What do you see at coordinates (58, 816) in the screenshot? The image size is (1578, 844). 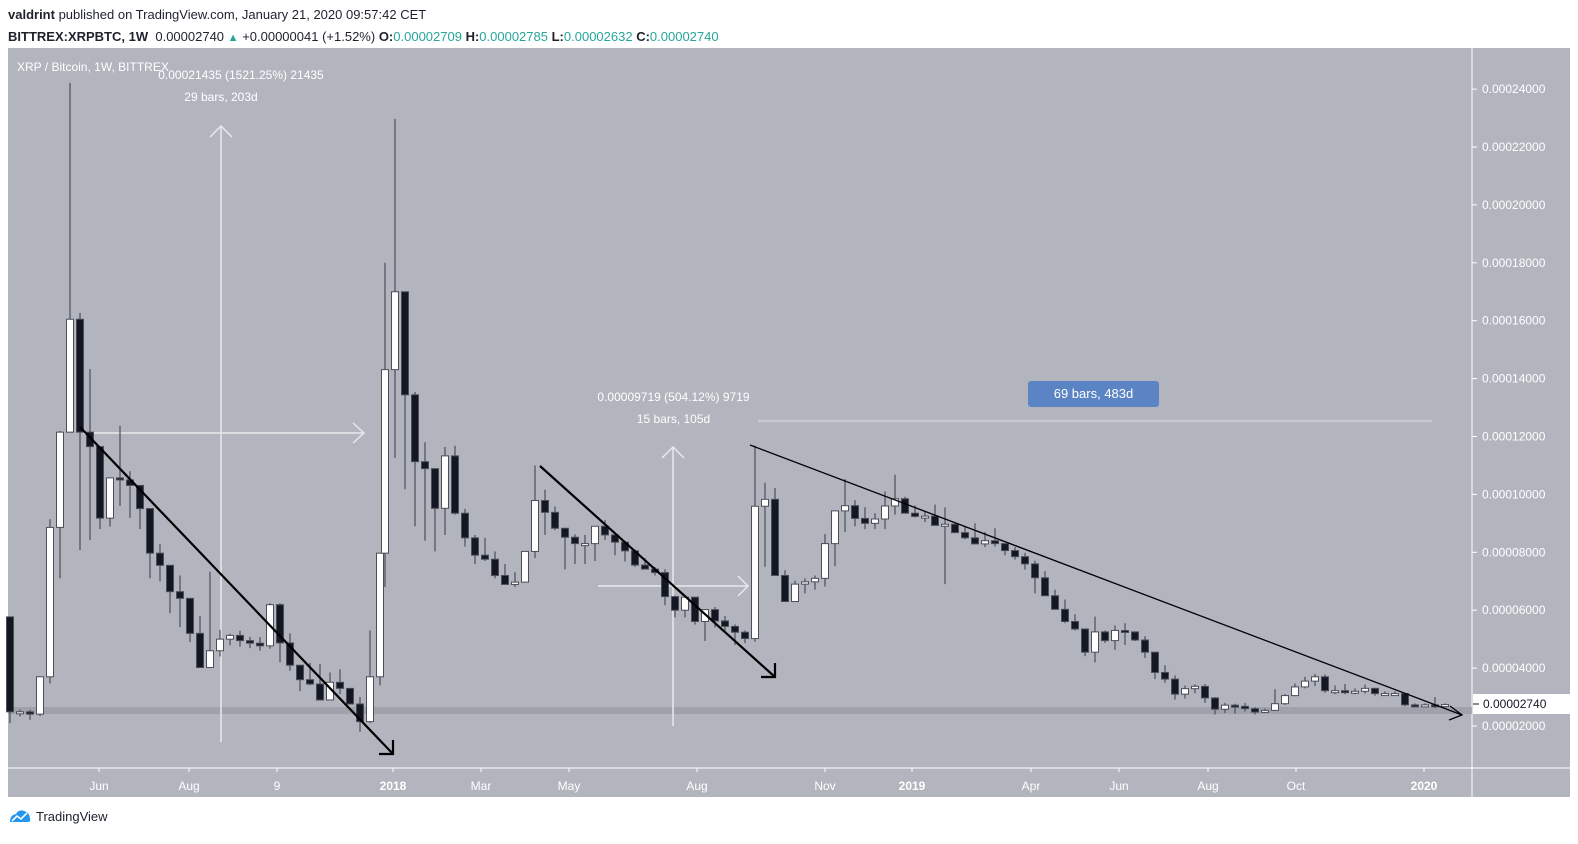 I see `footer-brand: TradingView` at bounding box center [58, 816].